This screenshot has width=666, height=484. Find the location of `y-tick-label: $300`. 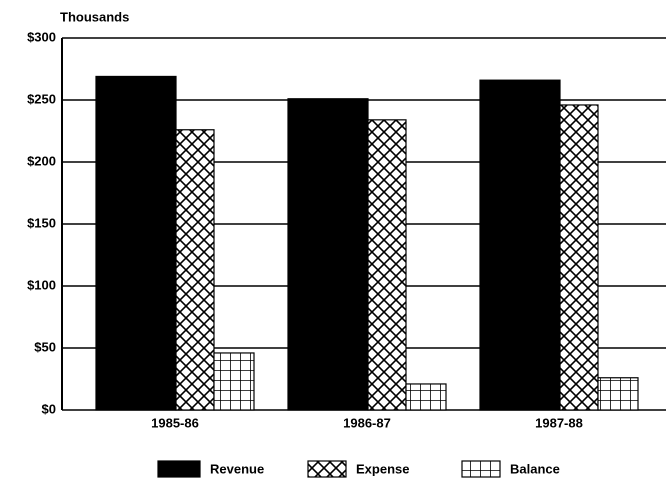

y-tick-label: $300 is located at coordinates (41, 36).